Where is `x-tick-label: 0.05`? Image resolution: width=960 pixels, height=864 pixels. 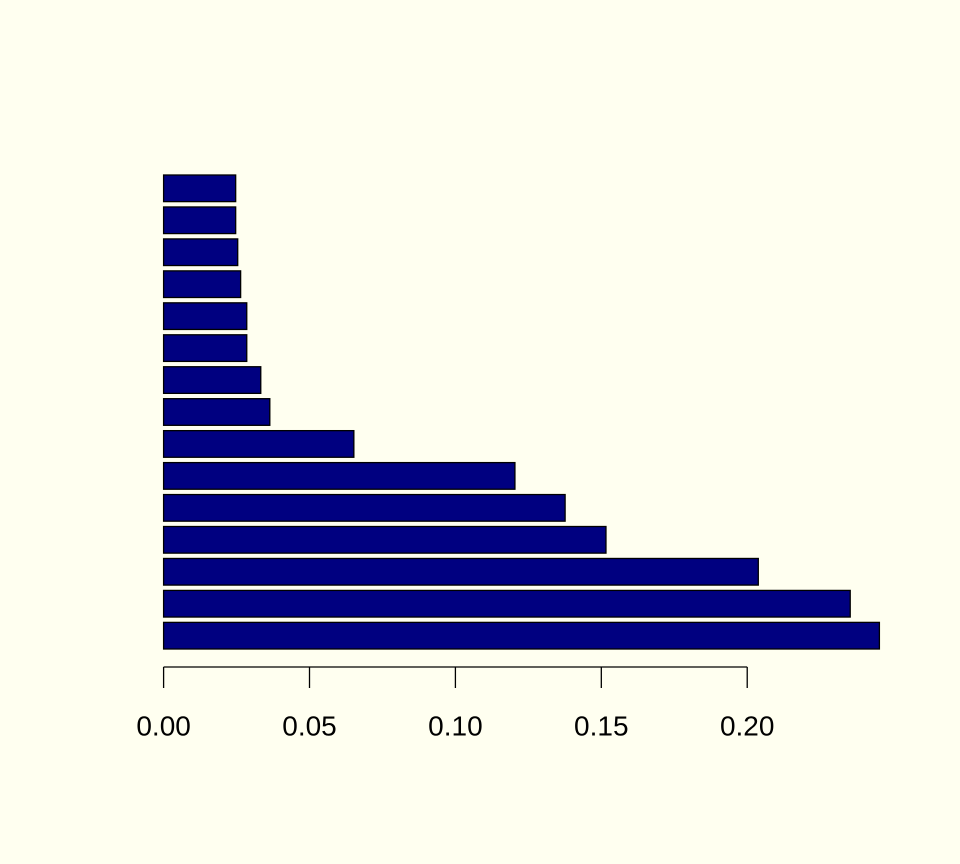 x-tick-label: 0.05 is located at coordinates (309, 725).